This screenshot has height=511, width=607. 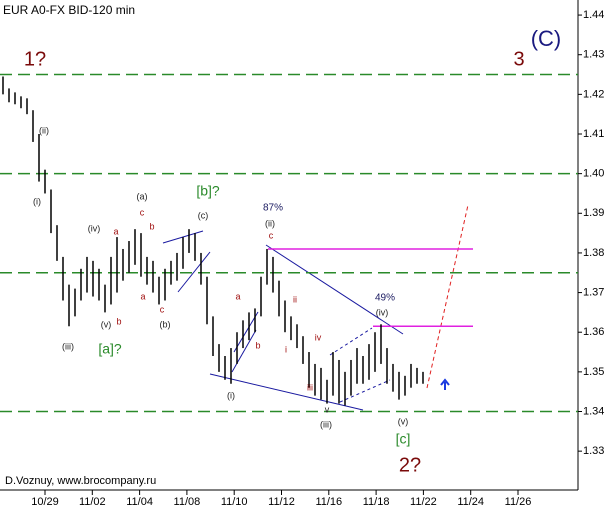 I want to click on y-tick-label: 1.37, so click(x=593, y=292).